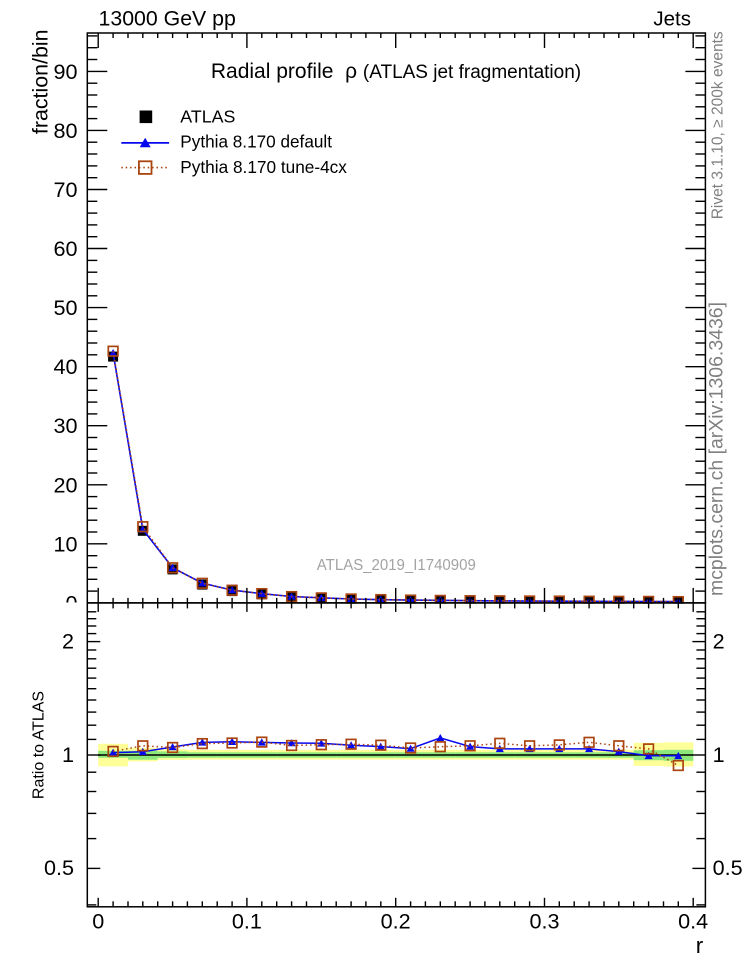 This screenshot has width=746, height=972. Describe the element at coordinates (247, 920) in the screenshot. I see `svg-text: 0.1` at that location.